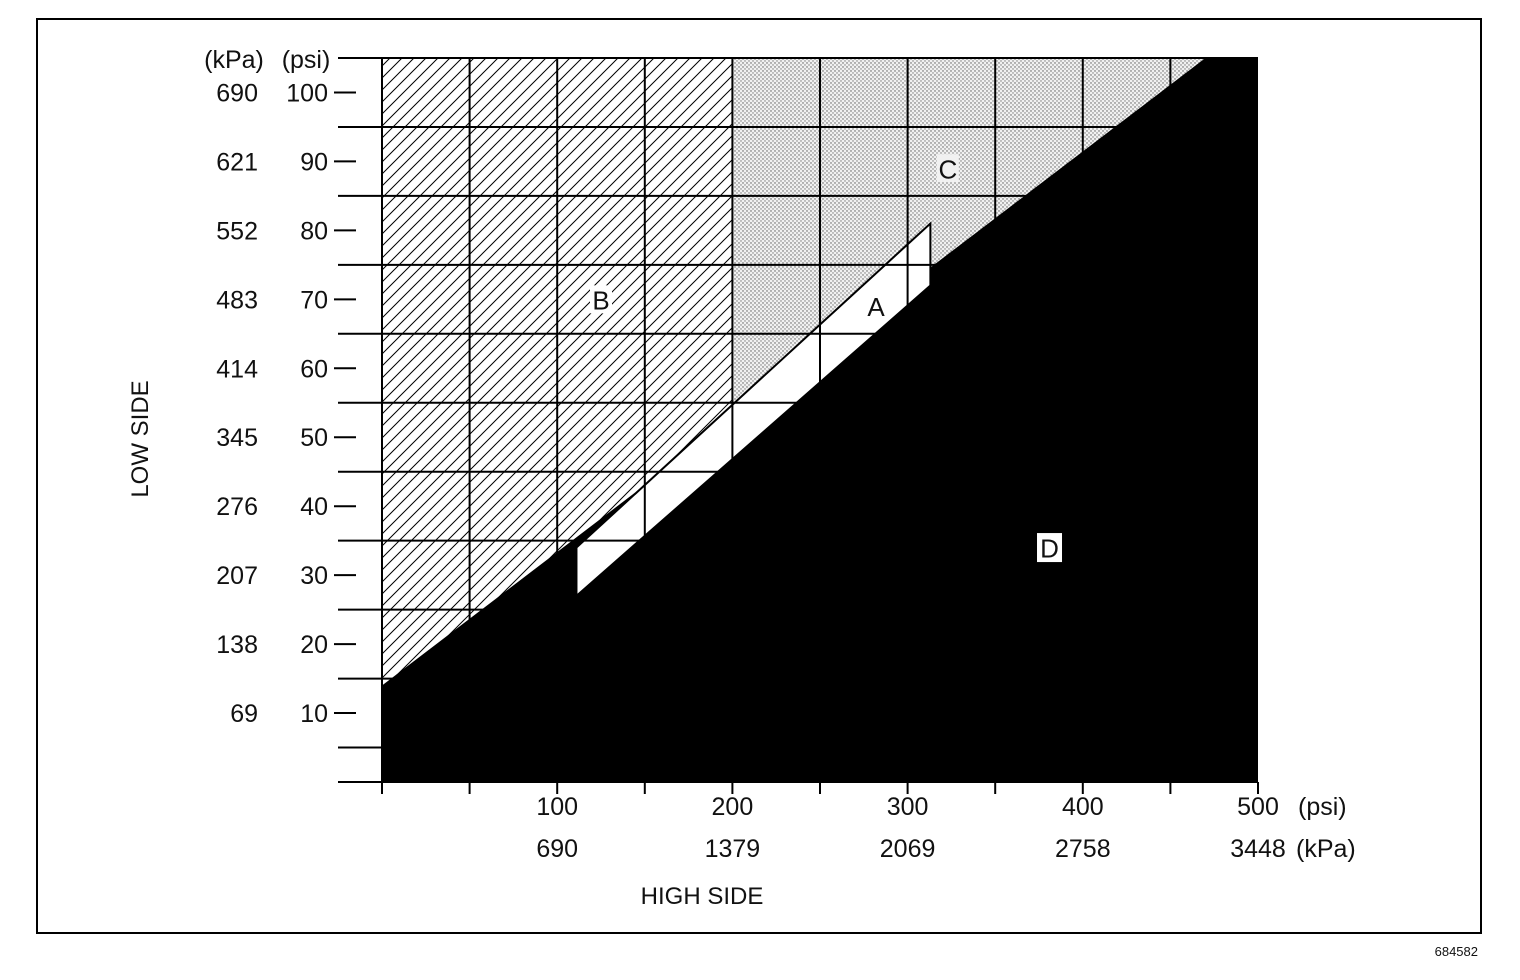 This screenshot has width=1520, height=980. I want to click on region-label-d: D, so click(1049, 549).